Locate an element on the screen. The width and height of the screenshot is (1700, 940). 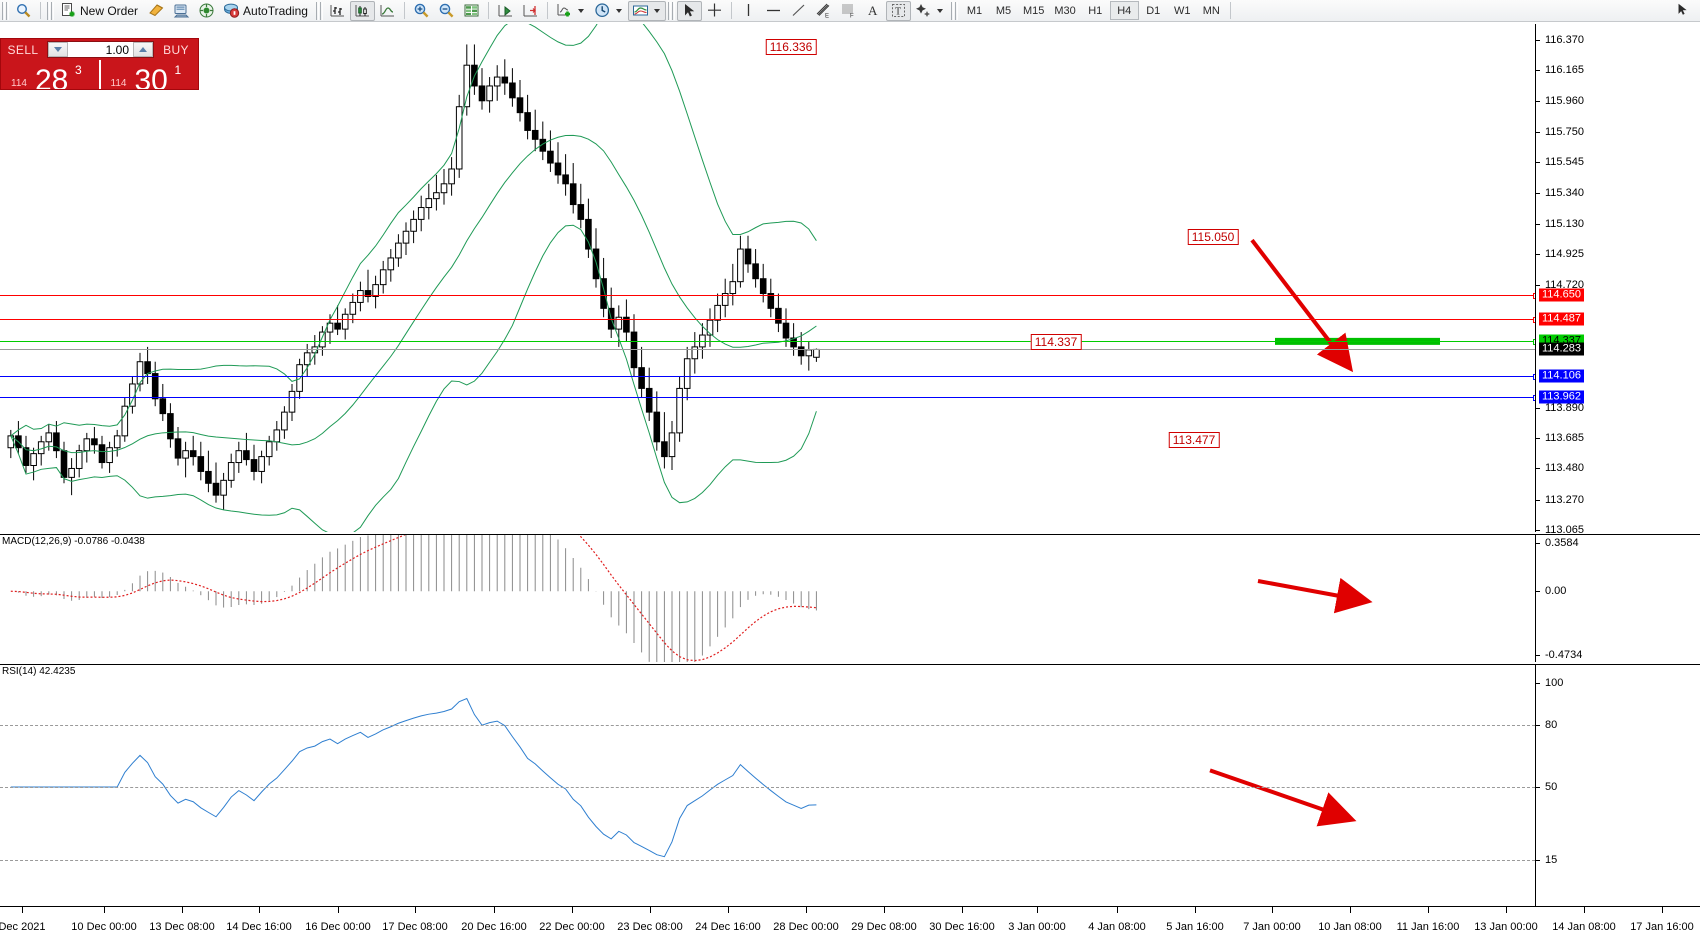
toolbar-grip is located at coordinates (5, 10).